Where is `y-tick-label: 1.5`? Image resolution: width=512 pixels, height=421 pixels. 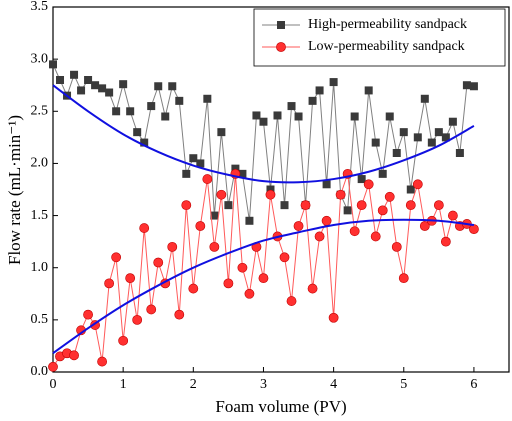
y-tick-label: 1.5 is located at coordinates (40, 215).